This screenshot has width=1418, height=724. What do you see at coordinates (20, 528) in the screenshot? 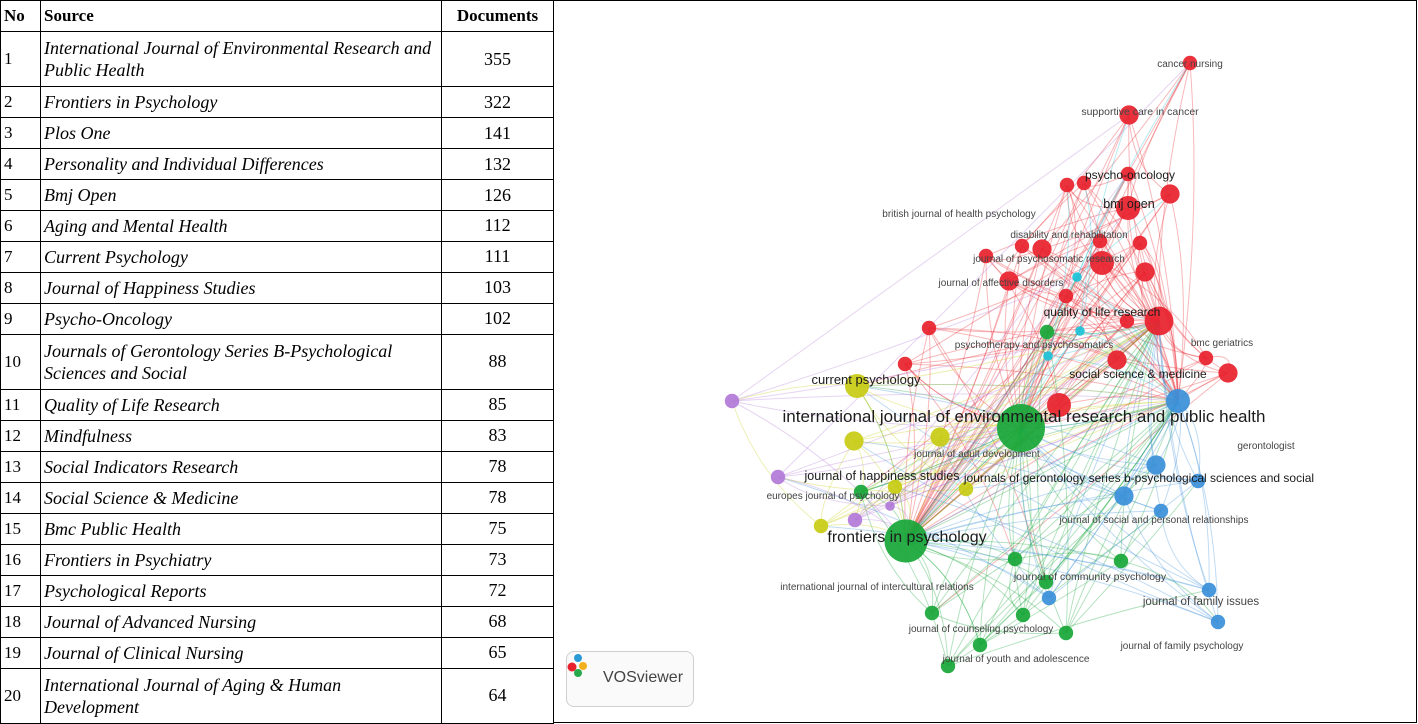
I see `row-number: 15` at bounding box center [20, 528].